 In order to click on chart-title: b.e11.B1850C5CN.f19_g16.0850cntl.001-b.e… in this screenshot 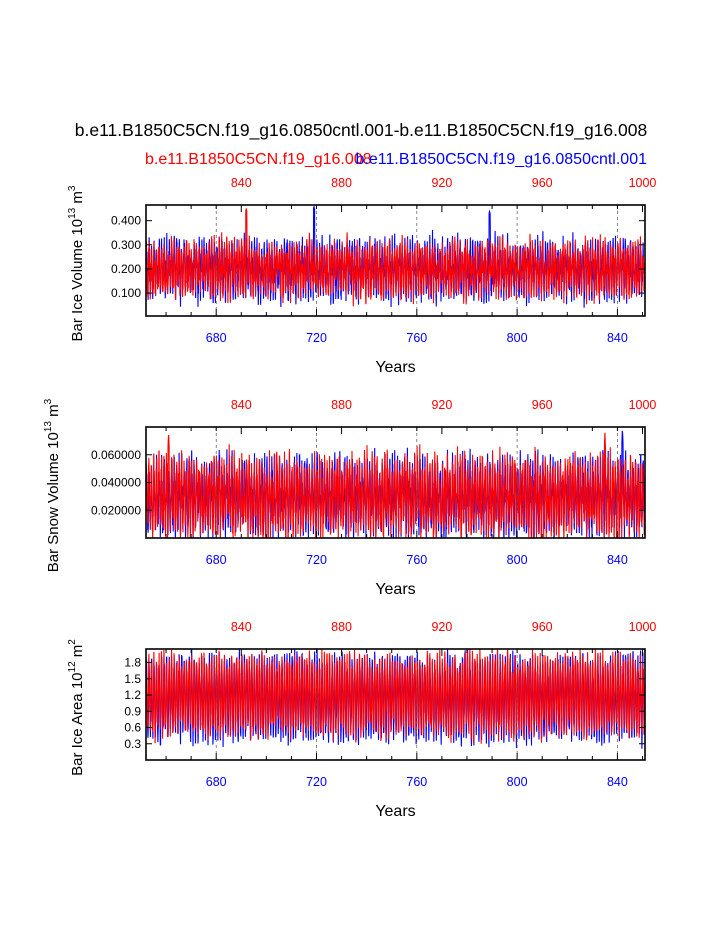, I will do `click(361, 130)`.